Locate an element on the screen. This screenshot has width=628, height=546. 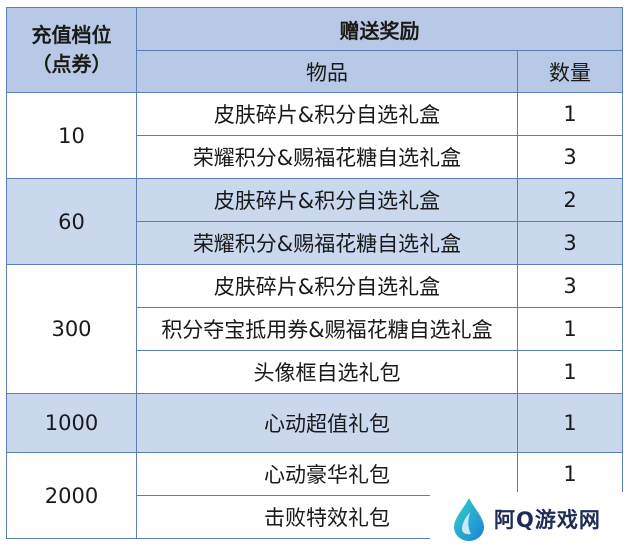
table-row: 1000 心动超值礼包 1 is located at coordinates (314, 423).